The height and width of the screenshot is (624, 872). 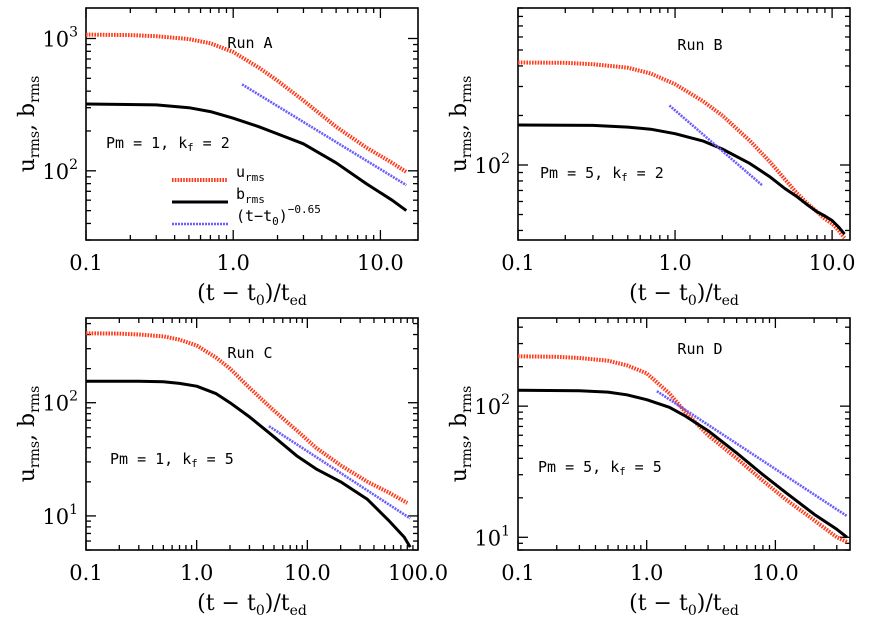 What do you see at coordinates (249, 353) in the screenshot?
I see `run-label: Run C` at bounding box center [249, 353].